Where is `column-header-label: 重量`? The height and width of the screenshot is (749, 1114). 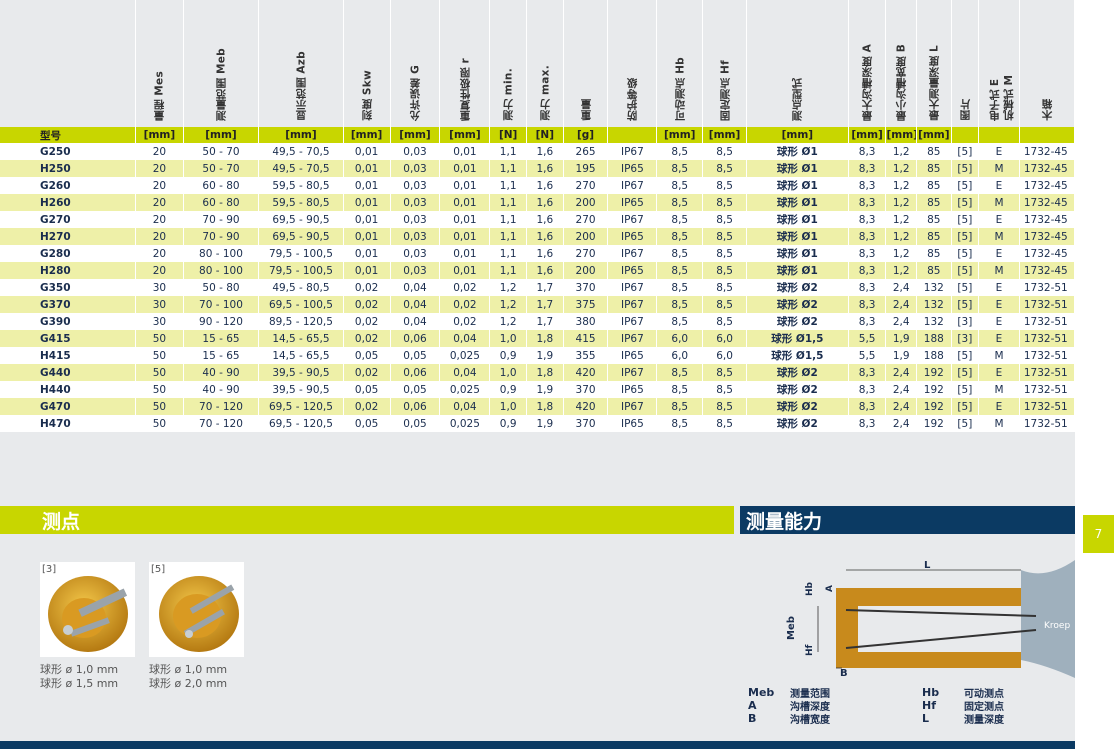 column-header-label: 重量 is located at coordinates (586, 110).